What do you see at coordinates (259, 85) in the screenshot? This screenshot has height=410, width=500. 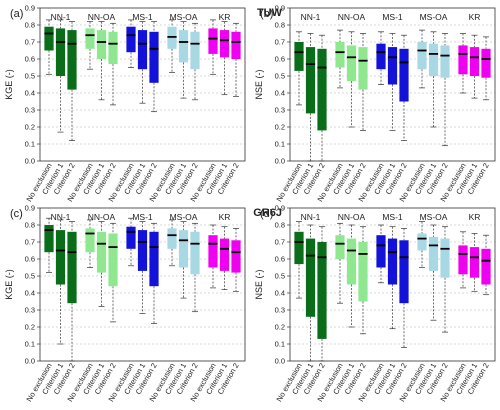 I see `y-axis-label: NSE (-)` at bounding box center [259, 85].